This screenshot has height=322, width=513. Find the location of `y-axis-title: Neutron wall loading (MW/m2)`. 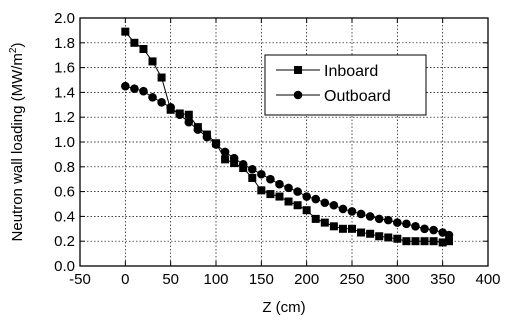

y-axis-title: Neutron wall loading (MW/m2) is located at coordinates (17, 142).